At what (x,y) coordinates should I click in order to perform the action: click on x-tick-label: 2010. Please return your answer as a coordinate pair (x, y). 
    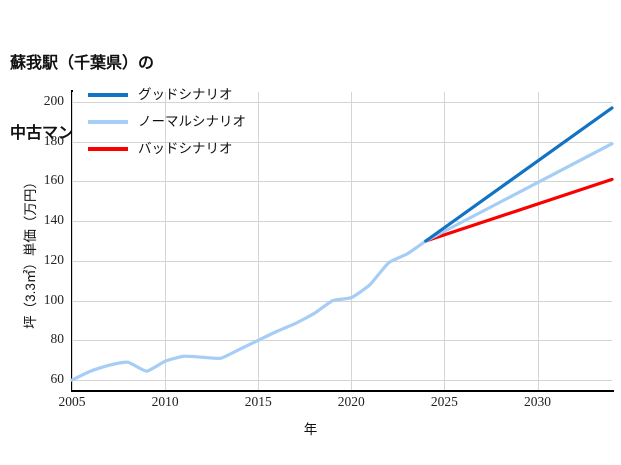
    Looking at the image, I should click on (165, 401).